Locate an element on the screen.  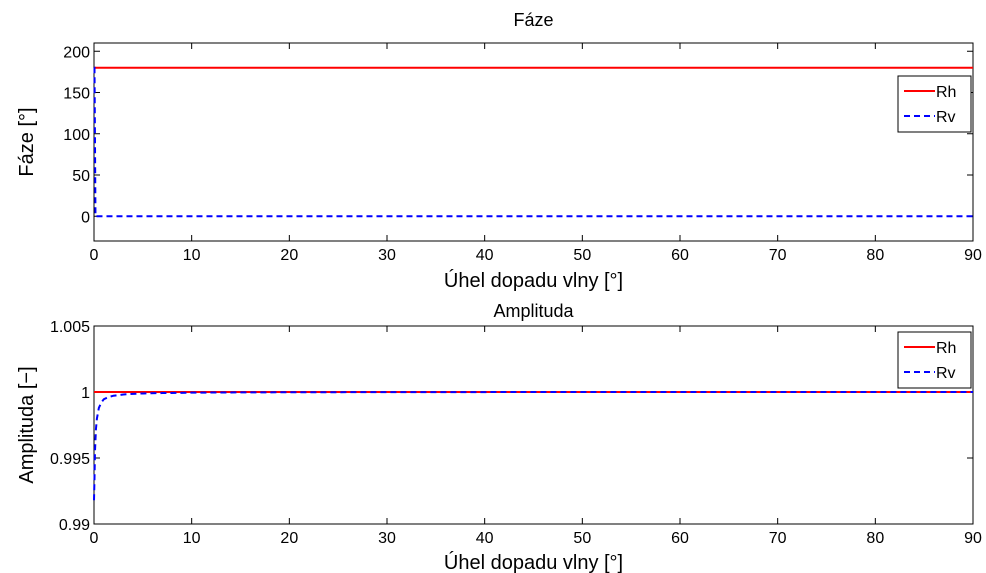
y-tick-label: 1.005 is located at coordinates (70, 327).